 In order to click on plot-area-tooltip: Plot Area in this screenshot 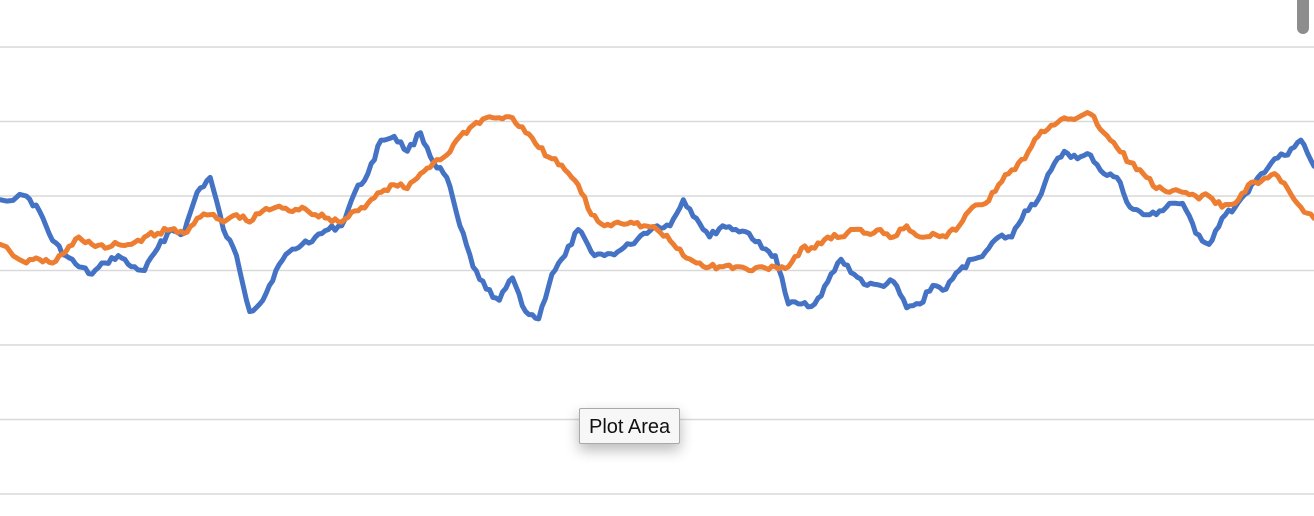, I will do `click(630, 426)`.